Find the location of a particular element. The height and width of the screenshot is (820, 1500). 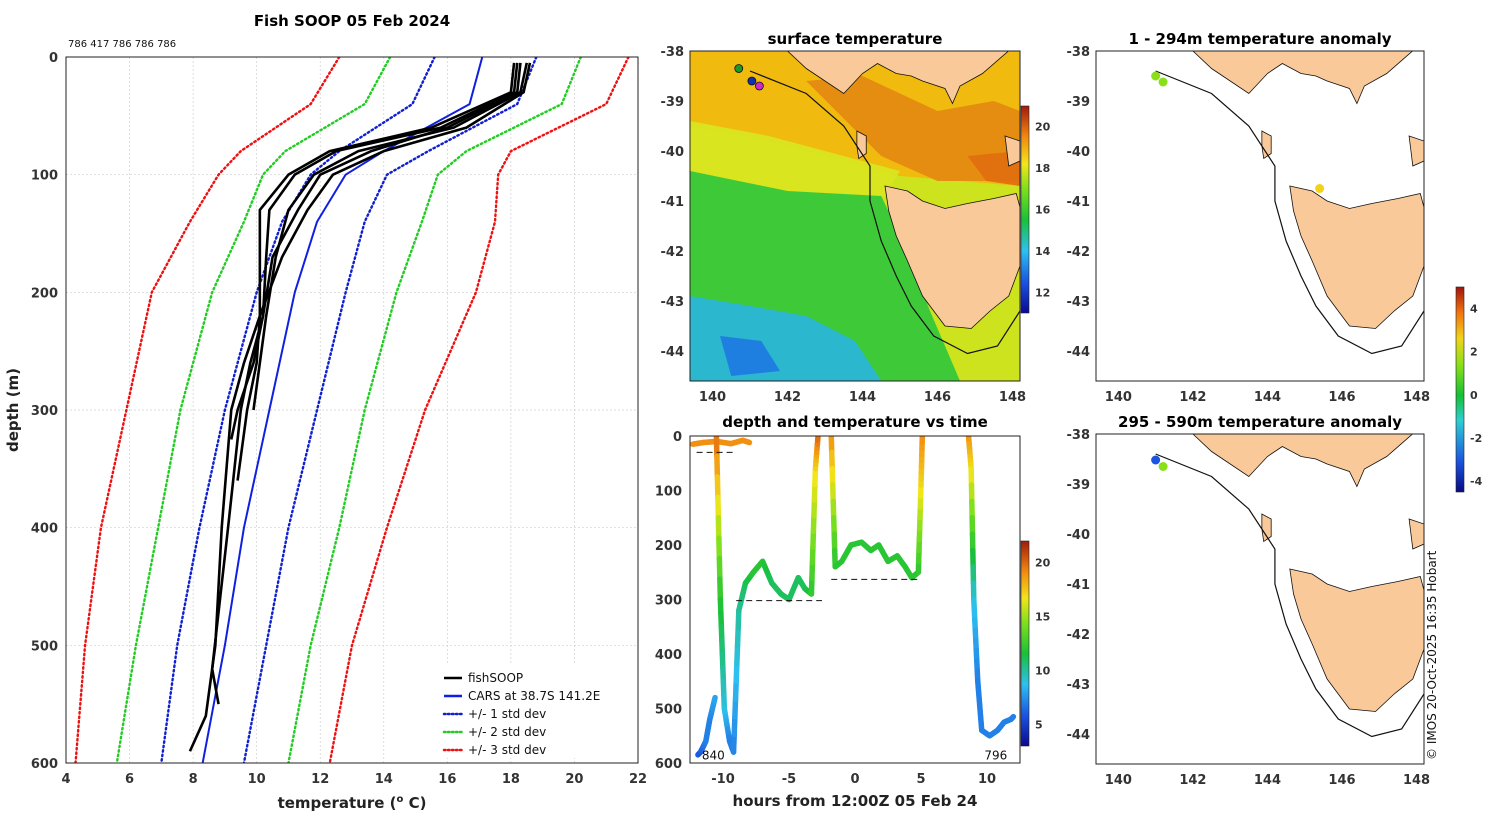

anomaly-lower-title: 295 - 590m temperature anomaly is located at coordinates (1260, 422).